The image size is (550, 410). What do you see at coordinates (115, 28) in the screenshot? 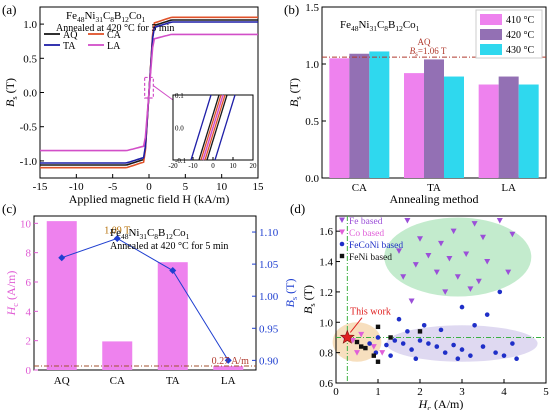
I see `chart-subtitle-a: Annealed at 420 °C for 5 min` at bounding box center [115, 28].